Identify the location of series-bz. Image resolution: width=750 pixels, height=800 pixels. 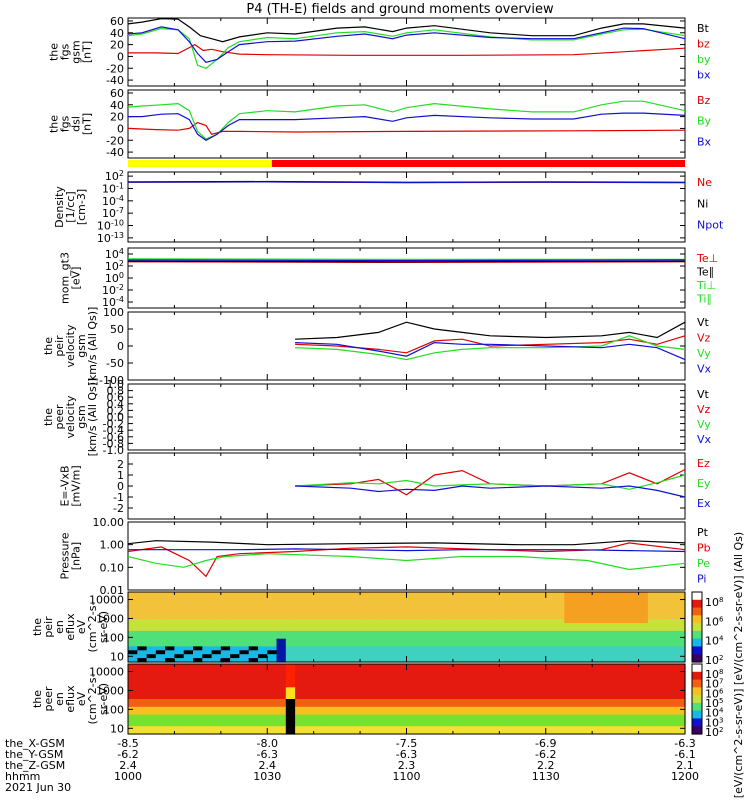
(407, 49).